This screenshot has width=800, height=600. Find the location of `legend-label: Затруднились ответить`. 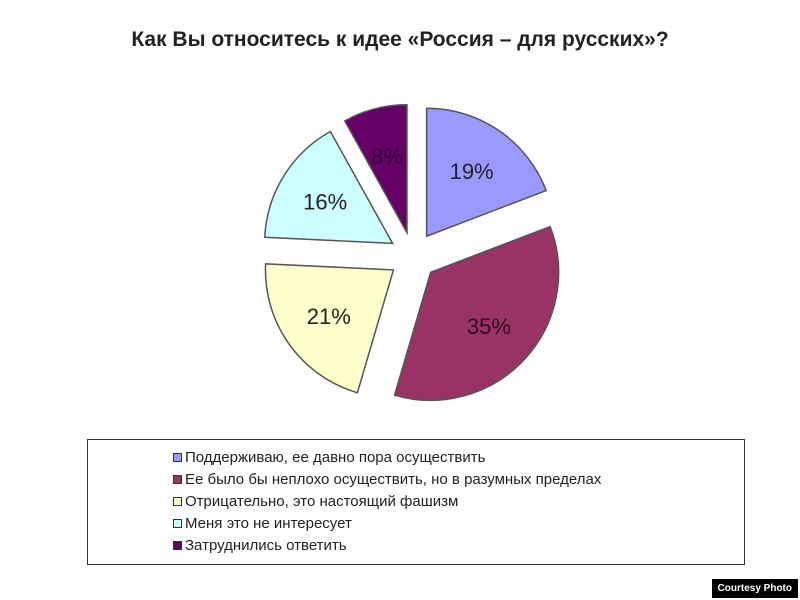

legend-label: Затруднились ответить is located at coordinates (266, 545).